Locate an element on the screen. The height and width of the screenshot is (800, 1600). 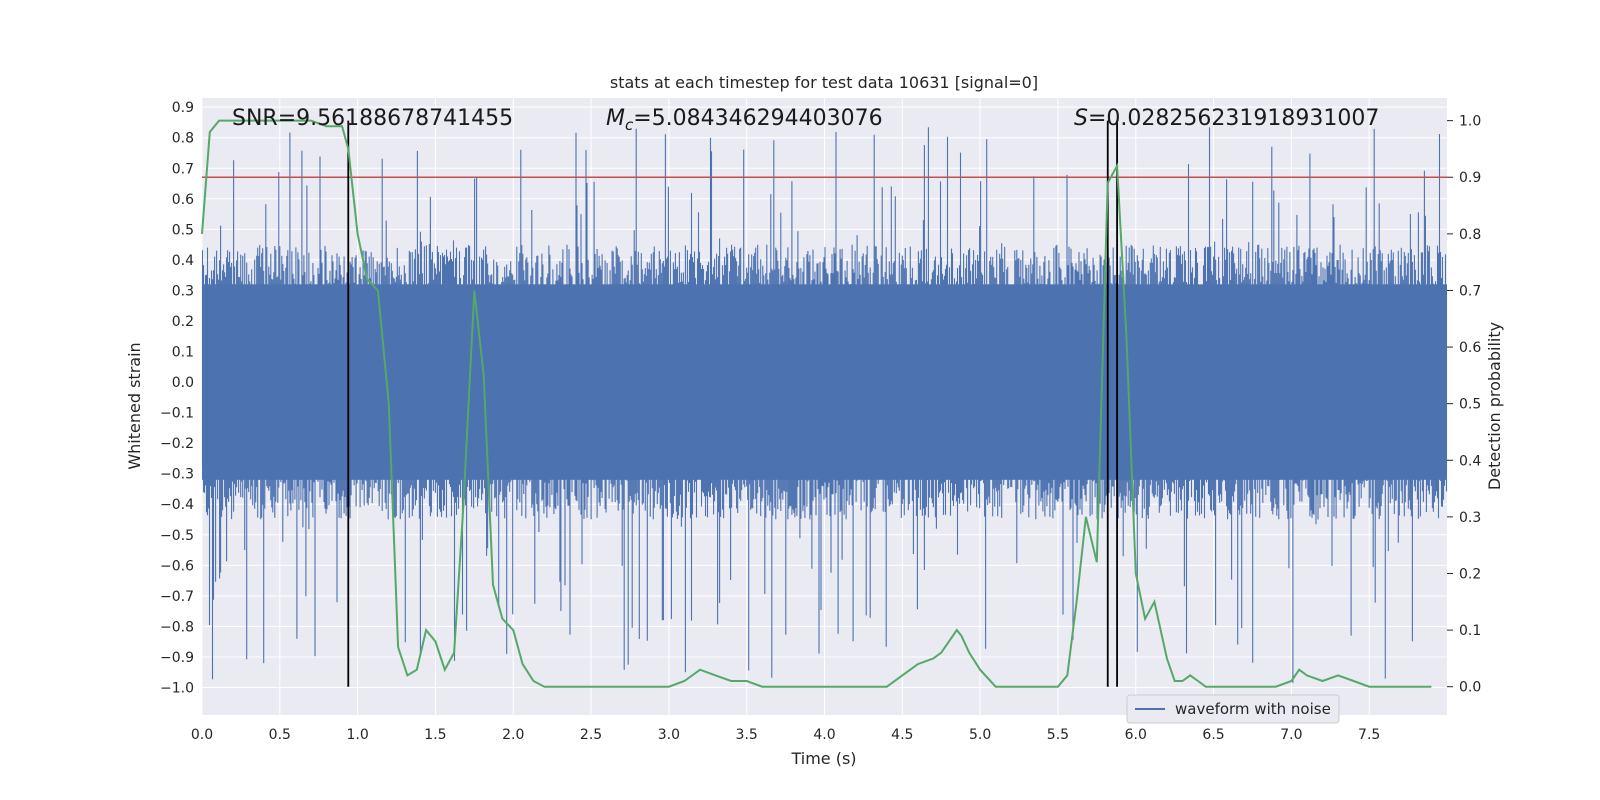
y-left-tick-label: −0.8 is located at coordinates (177, 627).